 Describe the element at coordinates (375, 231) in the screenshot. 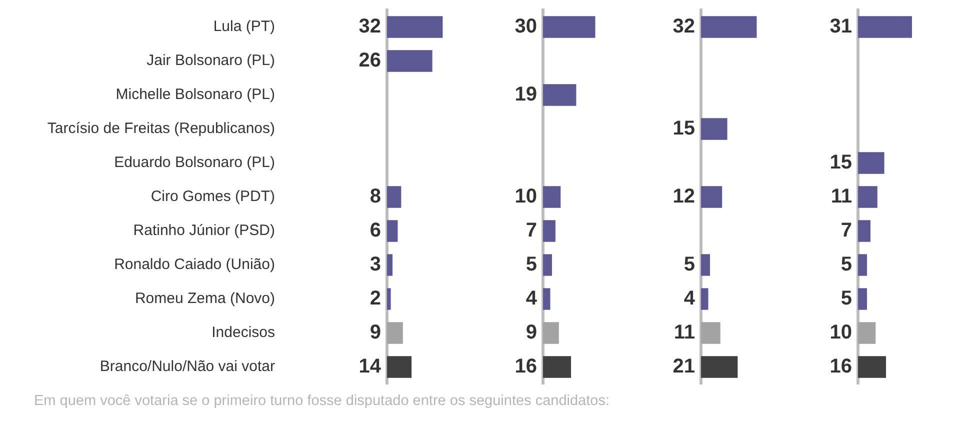

I see `data-label: 6` at that location.